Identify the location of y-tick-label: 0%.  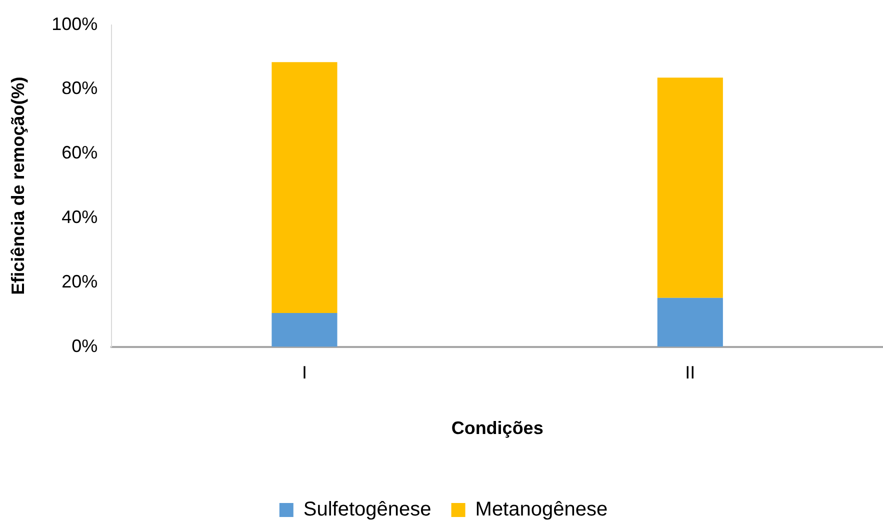
(85, 346).